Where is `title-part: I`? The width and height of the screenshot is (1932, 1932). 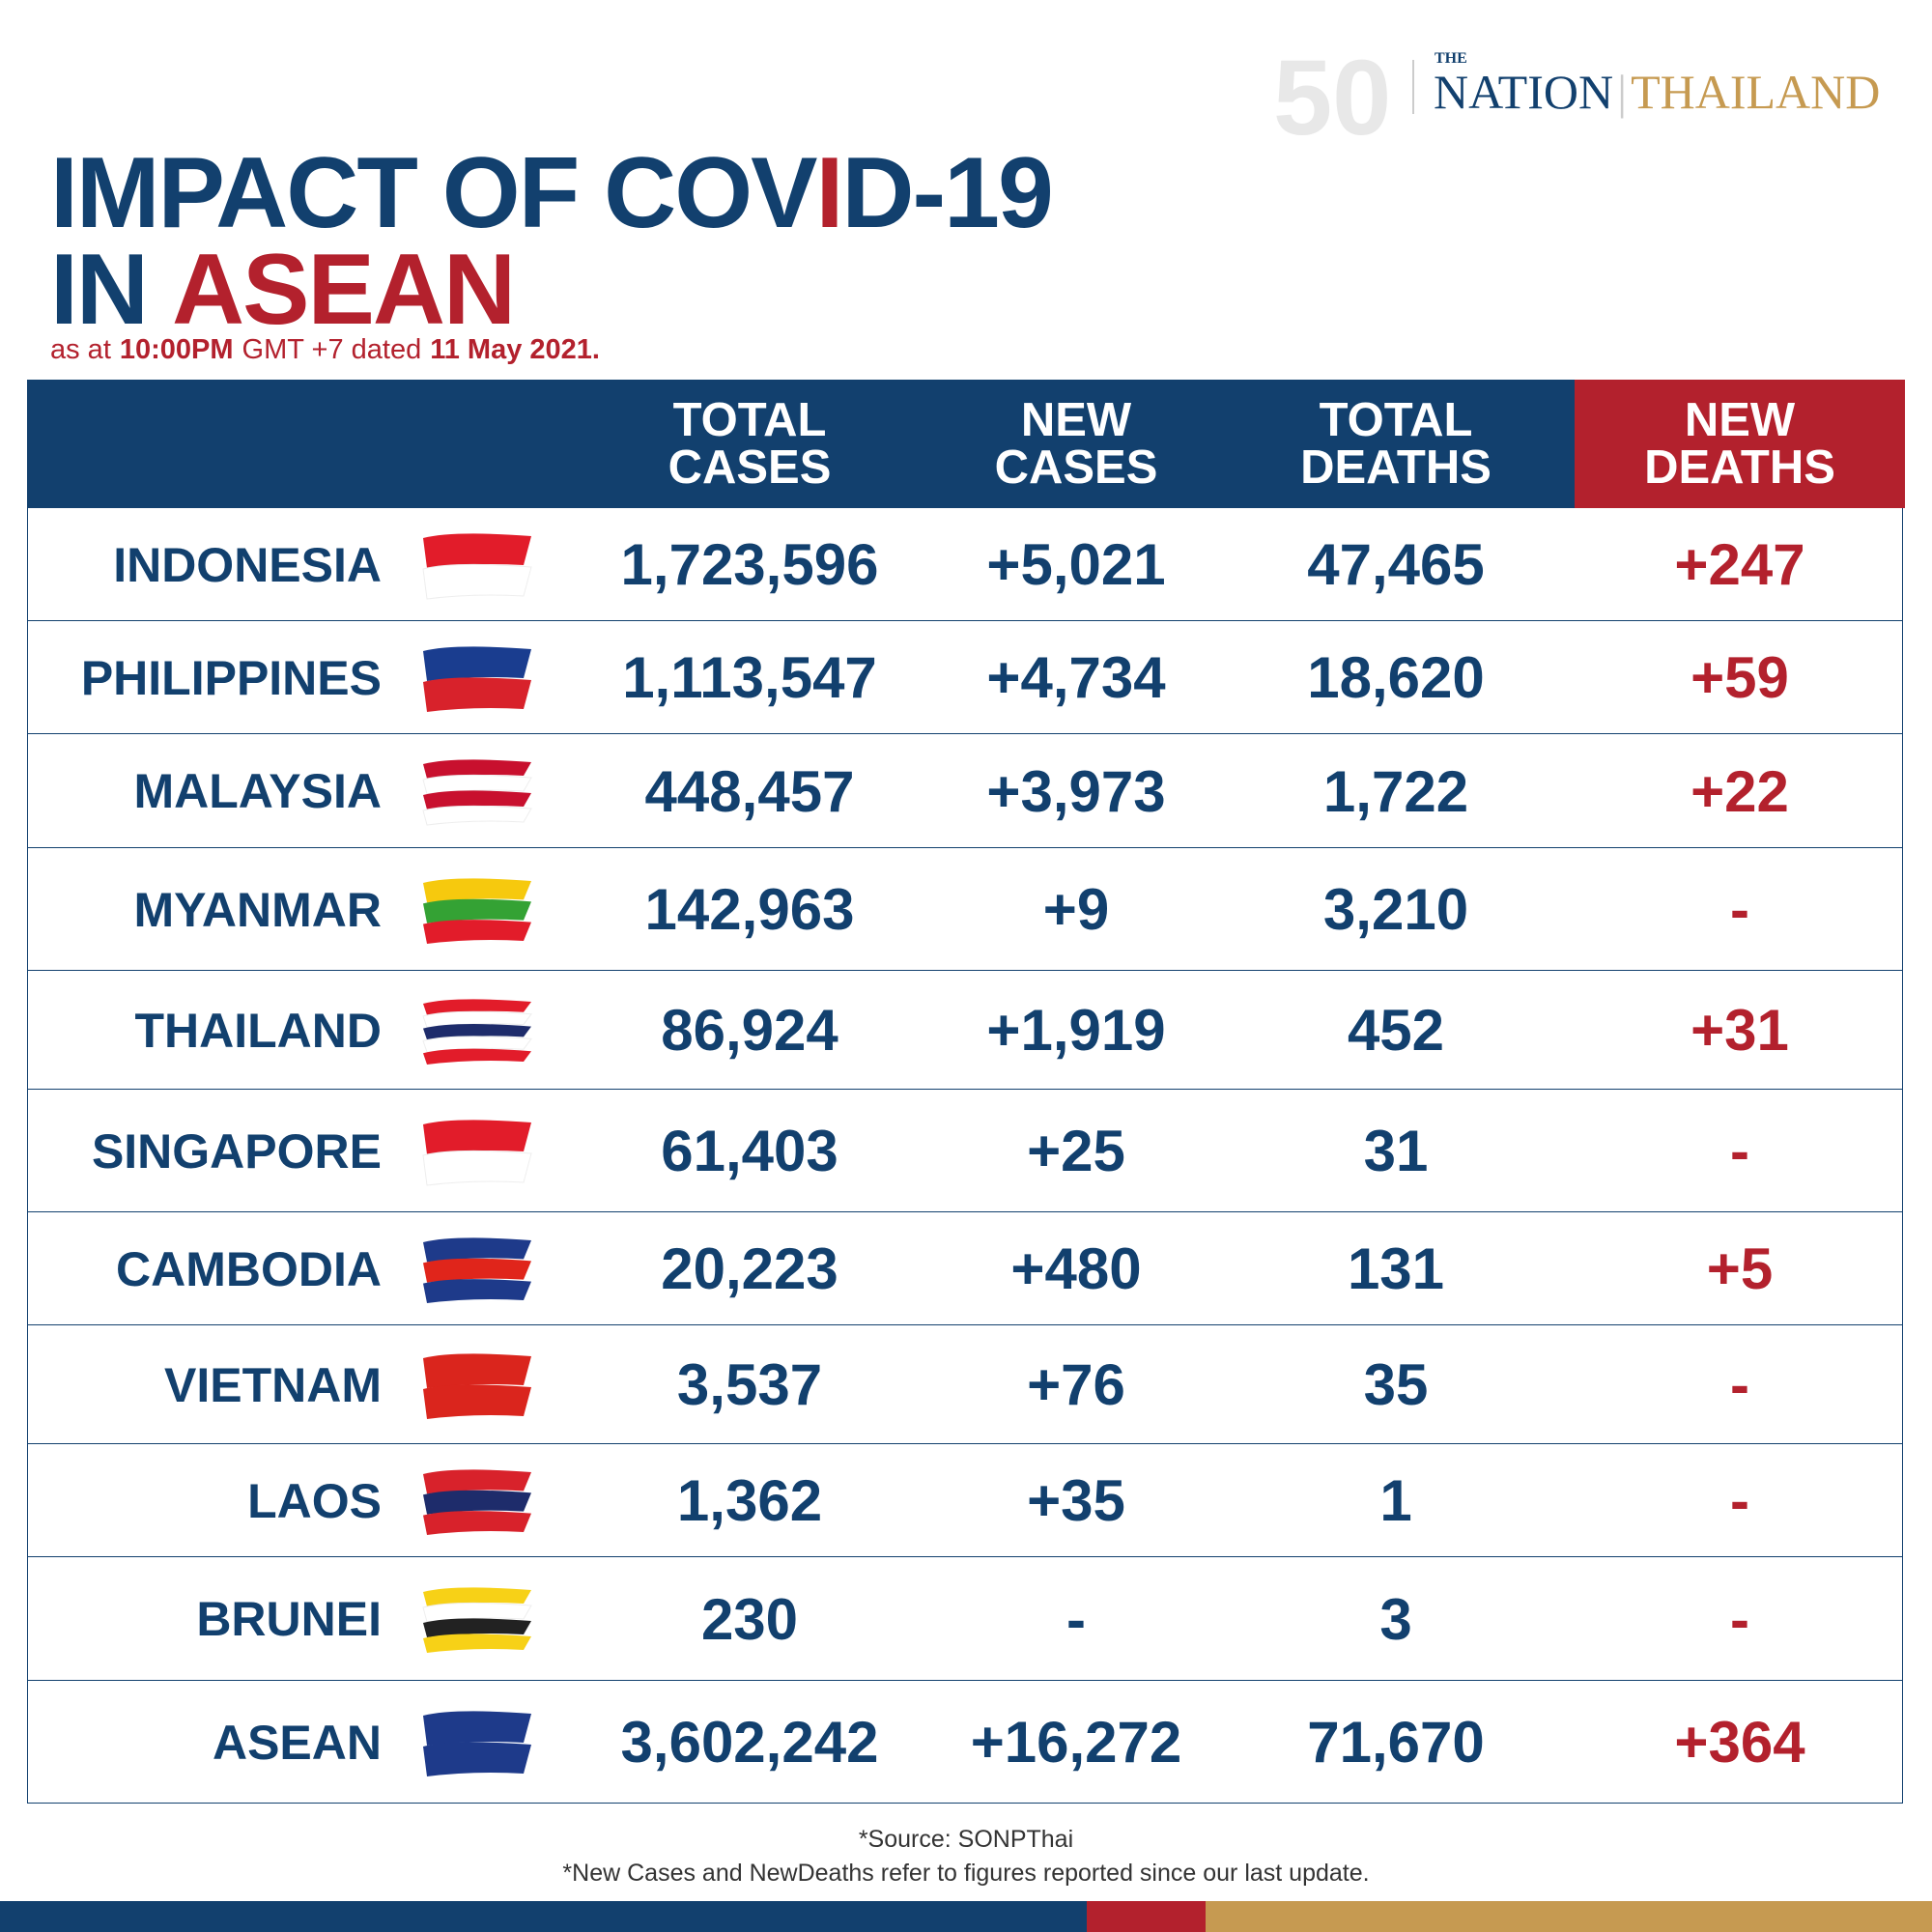
title-part: I is located at coordinates (829, 193).